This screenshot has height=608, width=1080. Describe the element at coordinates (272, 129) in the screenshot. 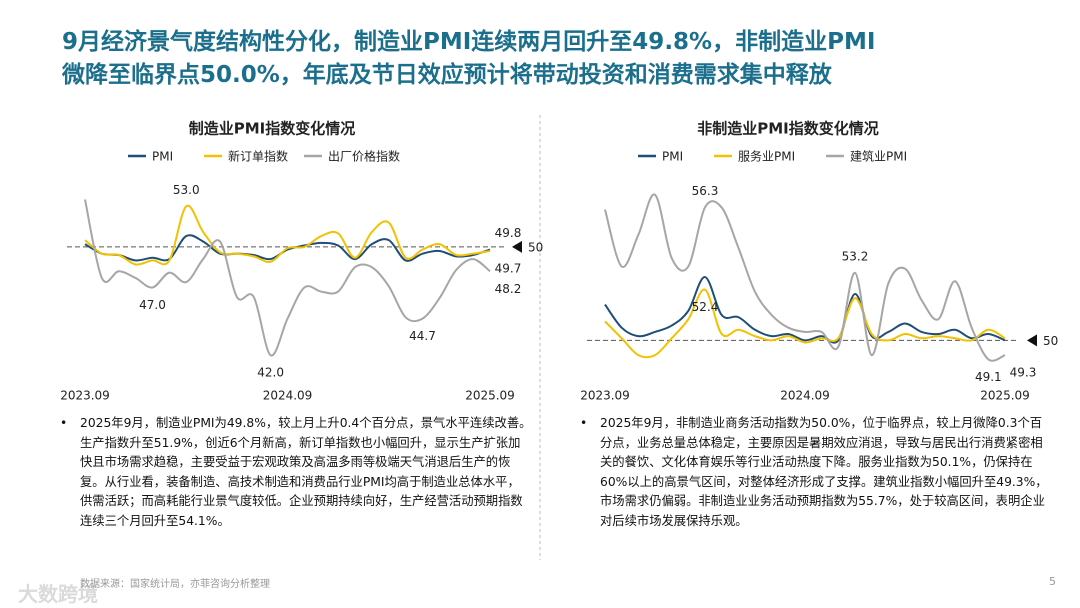

I see `chart-title: 制造业PMI指数变化情况` at that location.